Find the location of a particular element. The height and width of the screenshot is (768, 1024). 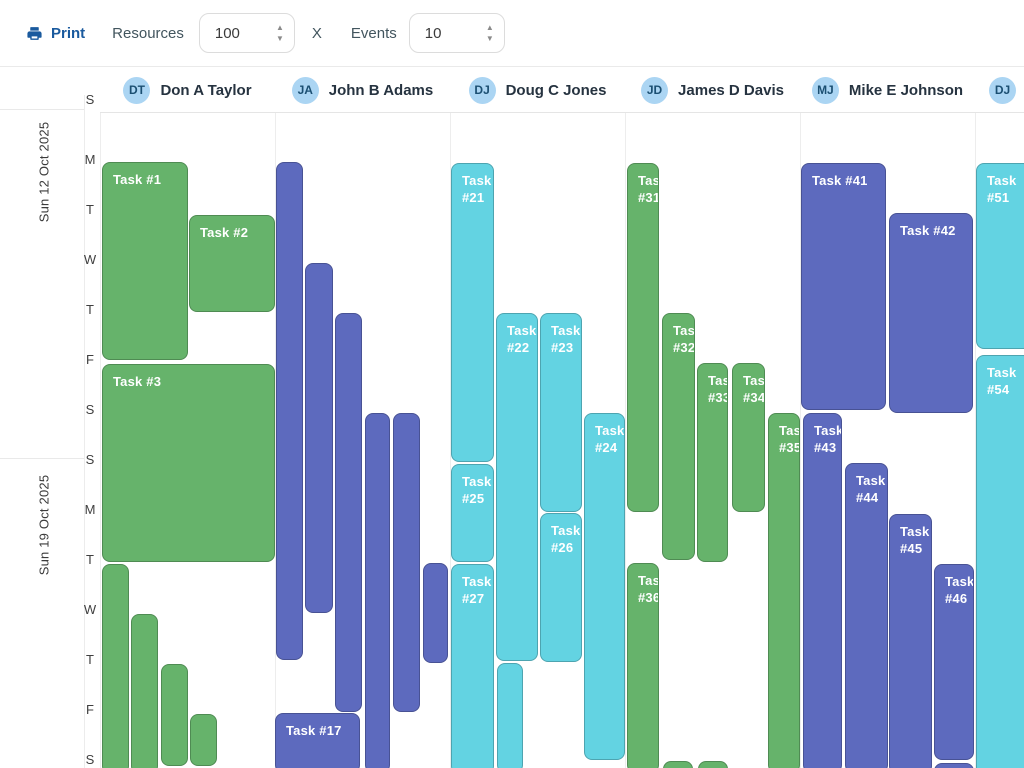

task-bar: Task #33 is located at coordinates (712, 462).